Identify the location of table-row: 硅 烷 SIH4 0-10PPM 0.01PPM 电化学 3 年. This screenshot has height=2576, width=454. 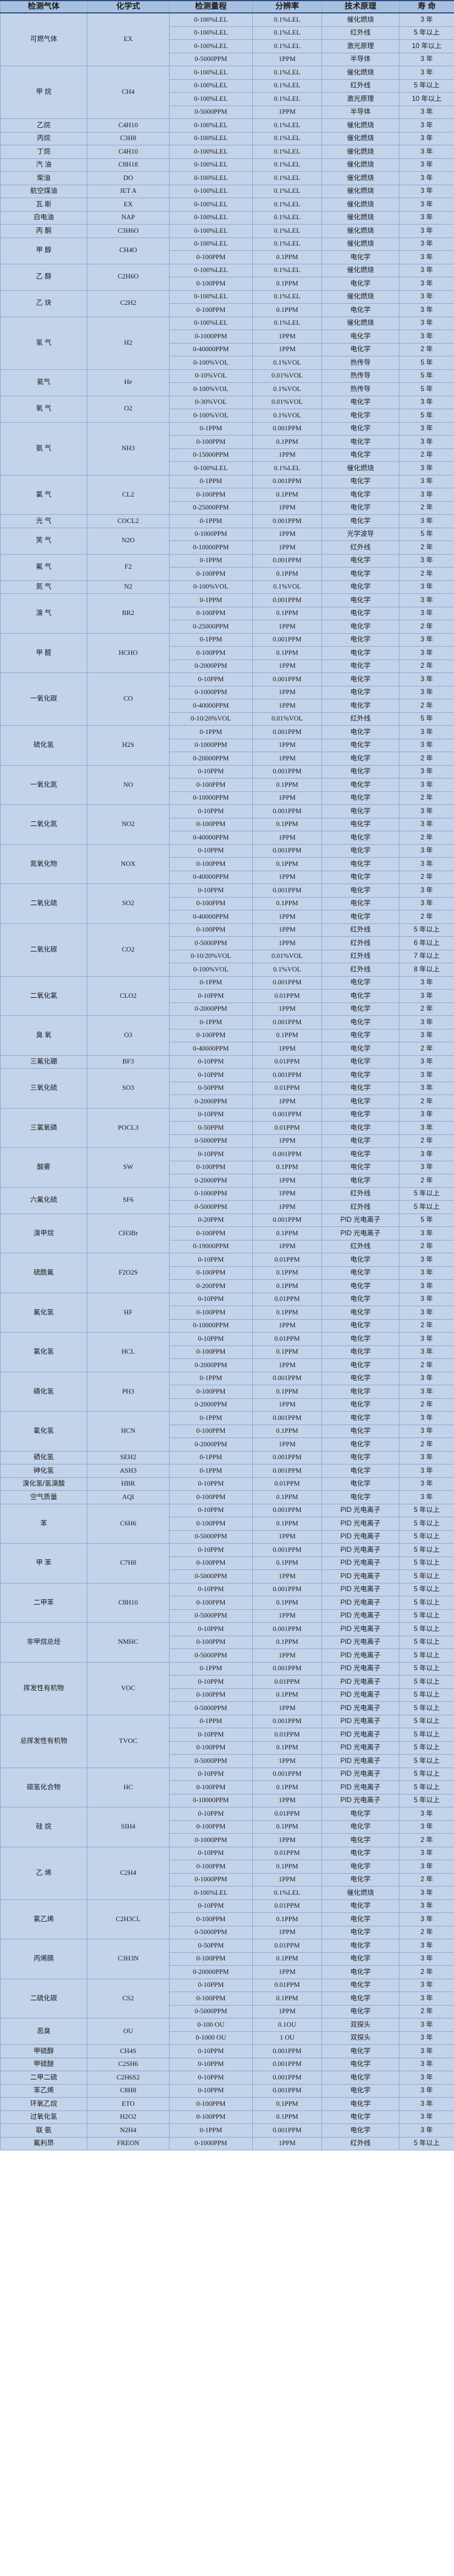
(227, 1827).